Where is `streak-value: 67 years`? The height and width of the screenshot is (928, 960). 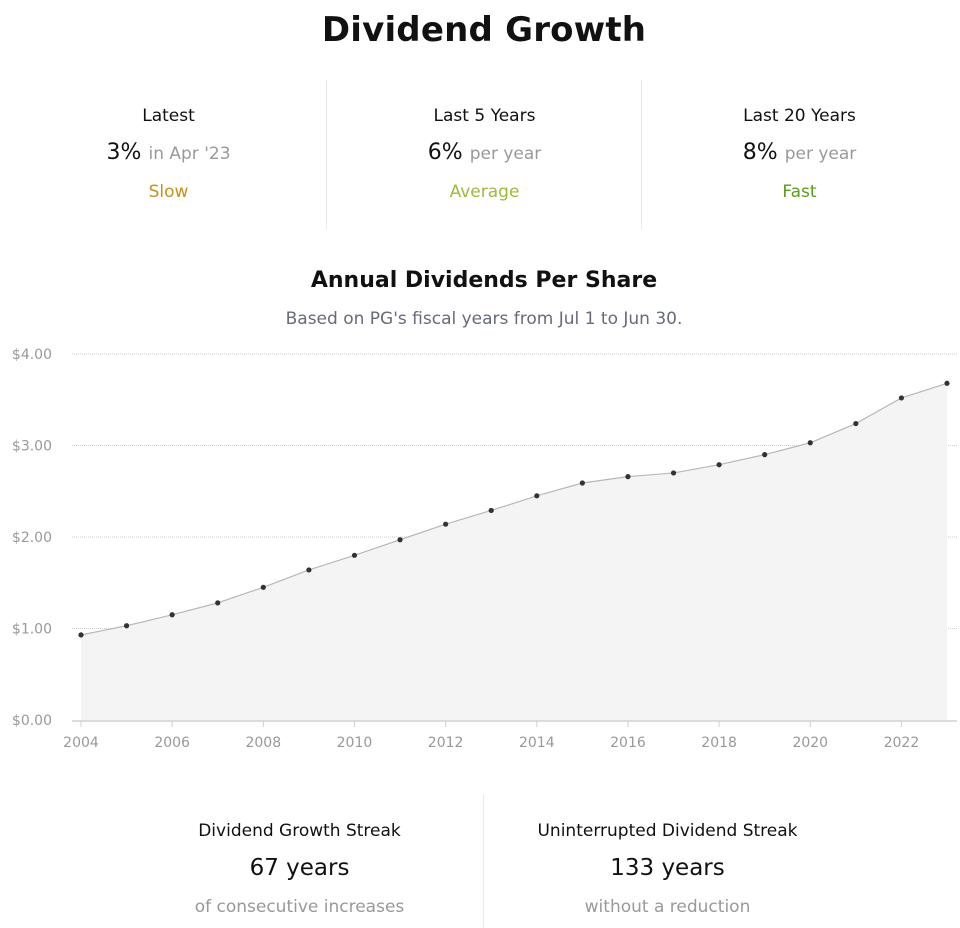 streak-value: 67 years is located at coordinates (299, 868).